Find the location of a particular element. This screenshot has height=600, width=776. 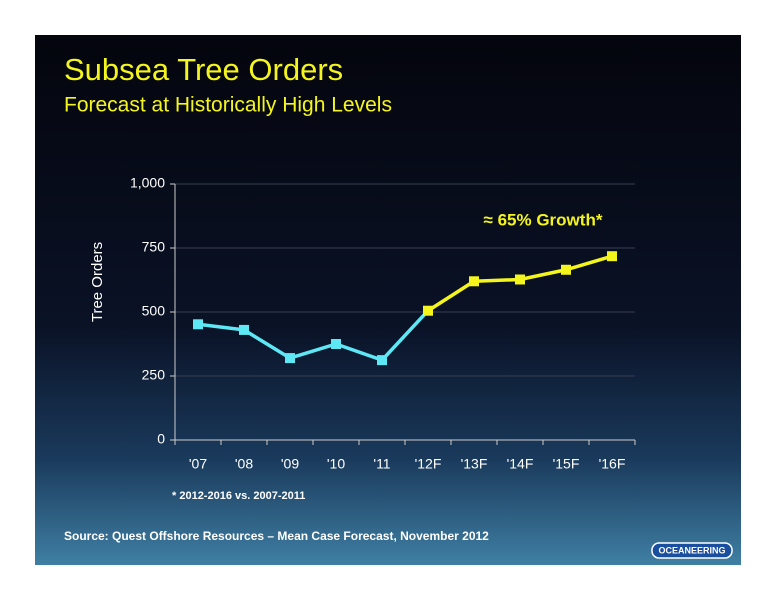

y-tick-label: 500 is located at coordinates (154, 311).